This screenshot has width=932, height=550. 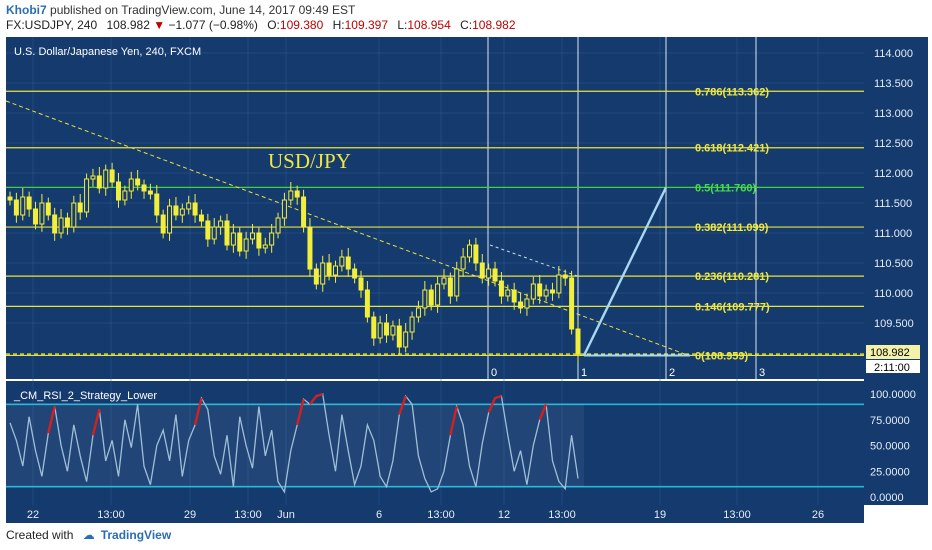 What do you see at coordinates (466, 25) in the screenshot?
I see `close-label: C:` at bounding box center [466, 25].